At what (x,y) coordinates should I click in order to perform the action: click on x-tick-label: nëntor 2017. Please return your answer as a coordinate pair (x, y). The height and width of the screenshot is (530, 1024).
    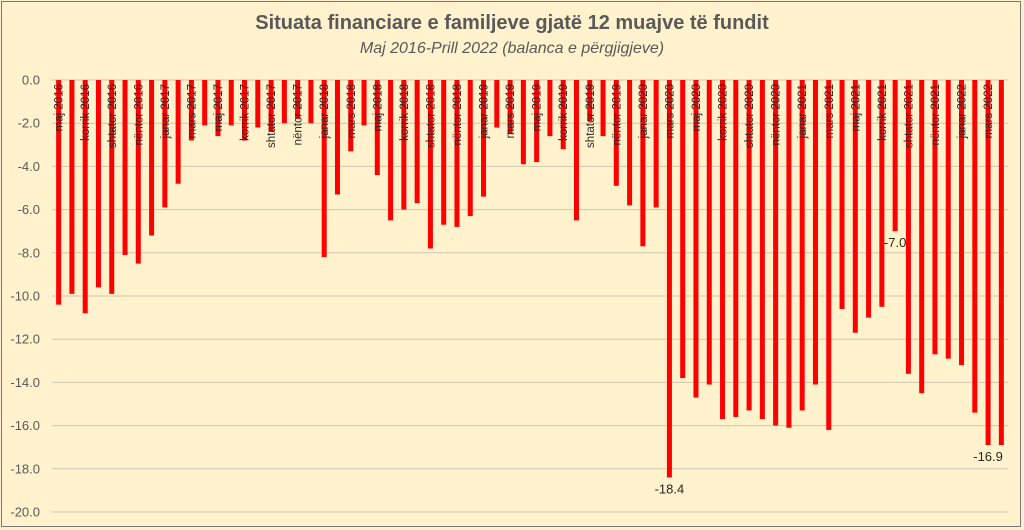
    Looking at the image, I should click on (299, 114).